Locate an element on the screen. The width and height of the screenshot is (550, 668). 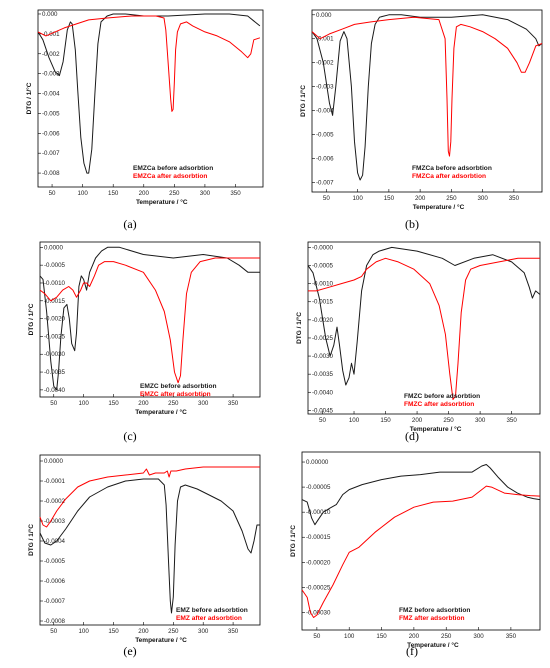
y-tick-label: 0.00000 is located at coordinates (317, 462).